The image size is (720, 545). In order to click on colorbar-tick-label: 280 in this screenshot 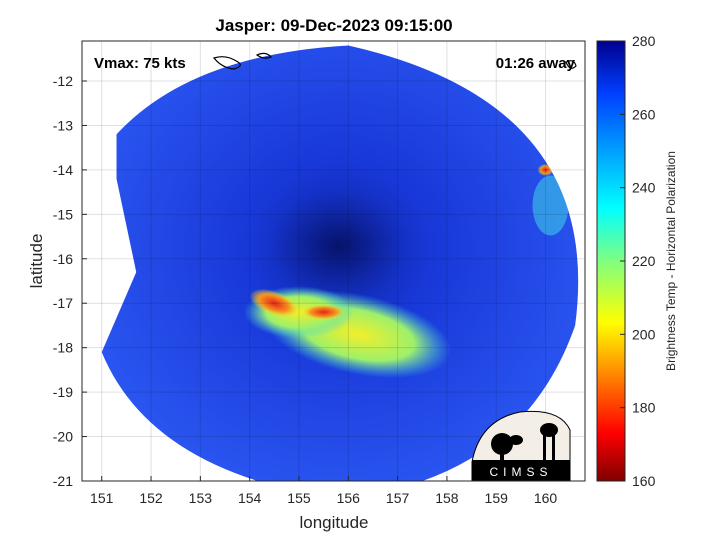, I will do `click(644, 41)`.